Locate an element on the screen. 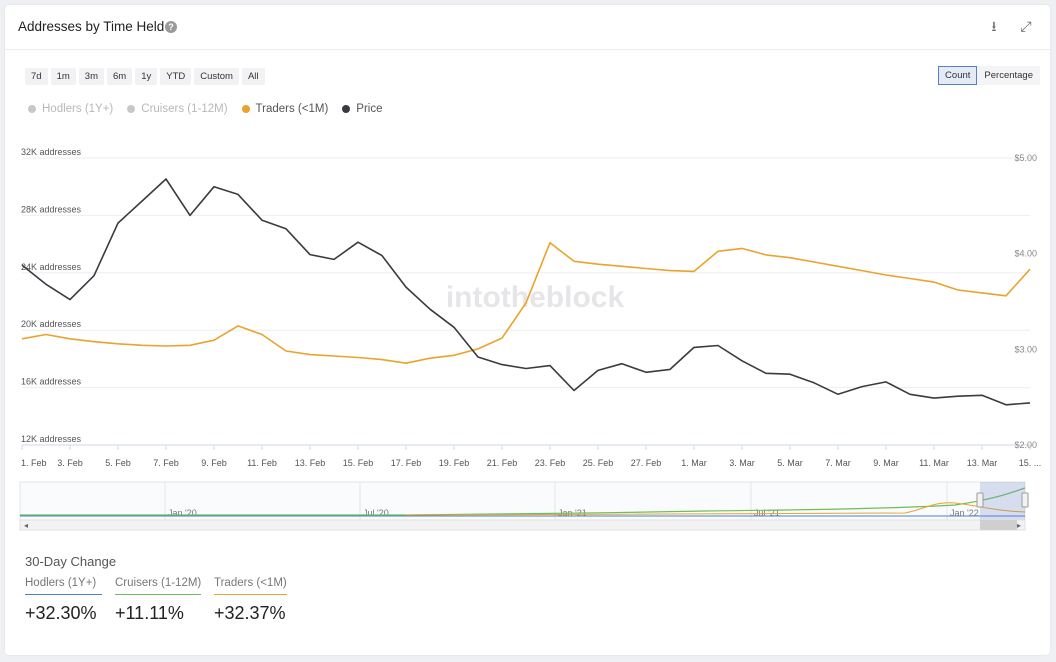  legend-item-price: Price is located at coordinates (362, 109).